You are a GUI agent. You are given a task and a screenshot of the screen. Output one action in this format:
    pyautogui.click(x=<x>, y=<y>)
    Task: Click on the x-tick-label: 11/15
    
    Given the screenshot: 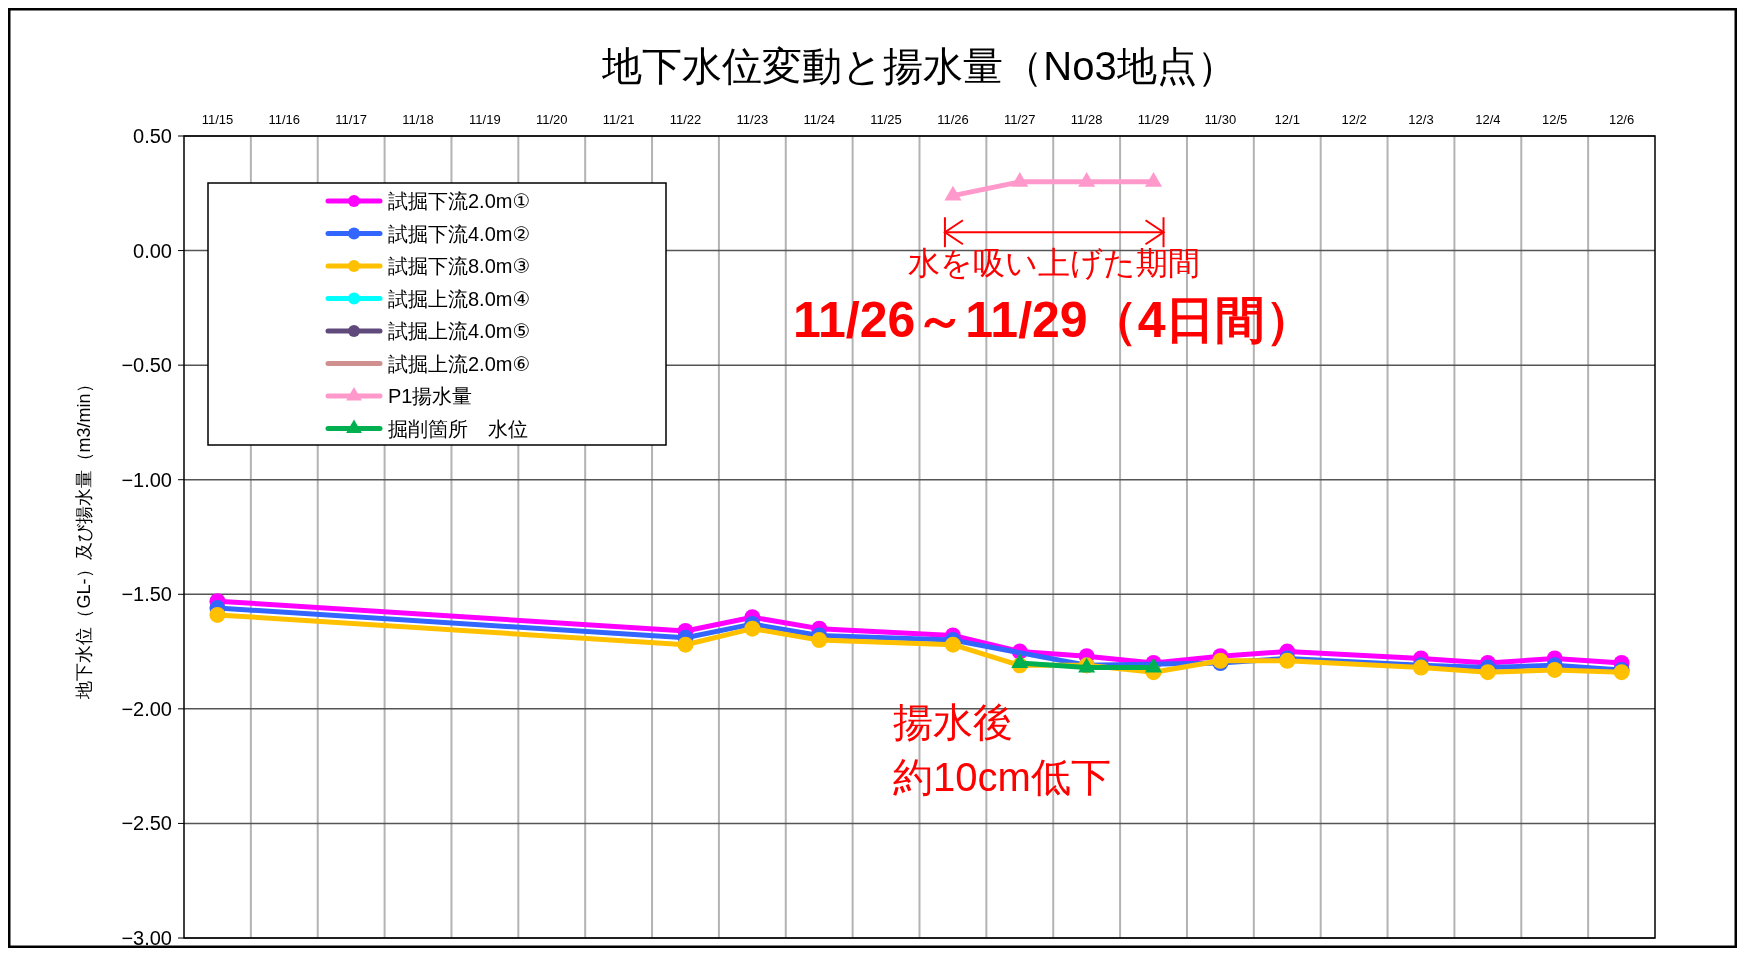 What is the action you would take?
    pyautogui.click(x=217, y=119)
    